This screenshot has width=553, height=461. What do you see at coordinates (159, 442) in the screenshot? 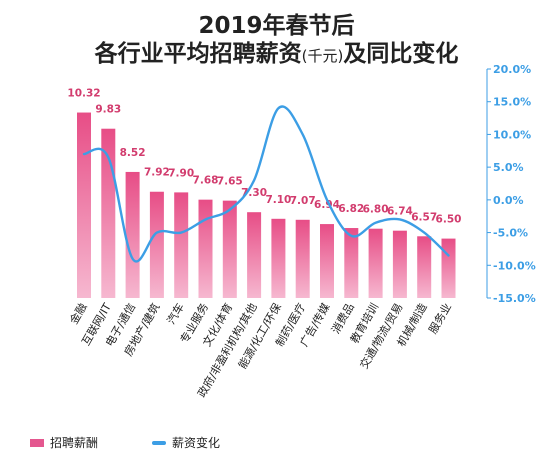
I see `legend-swatch-line` at bounding box center [159, 442].